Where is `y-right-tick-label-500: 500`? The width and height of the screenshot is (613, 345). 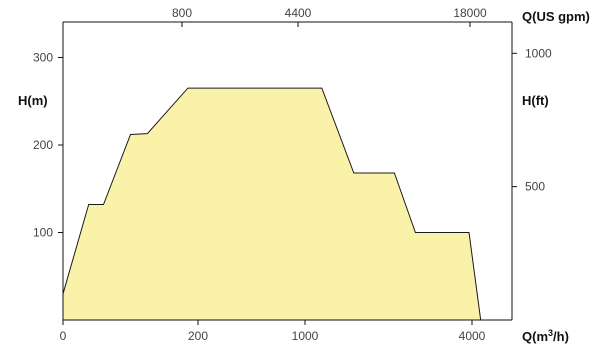 y-right-tick-label-500: 500 is located at coordinates (535, 187).